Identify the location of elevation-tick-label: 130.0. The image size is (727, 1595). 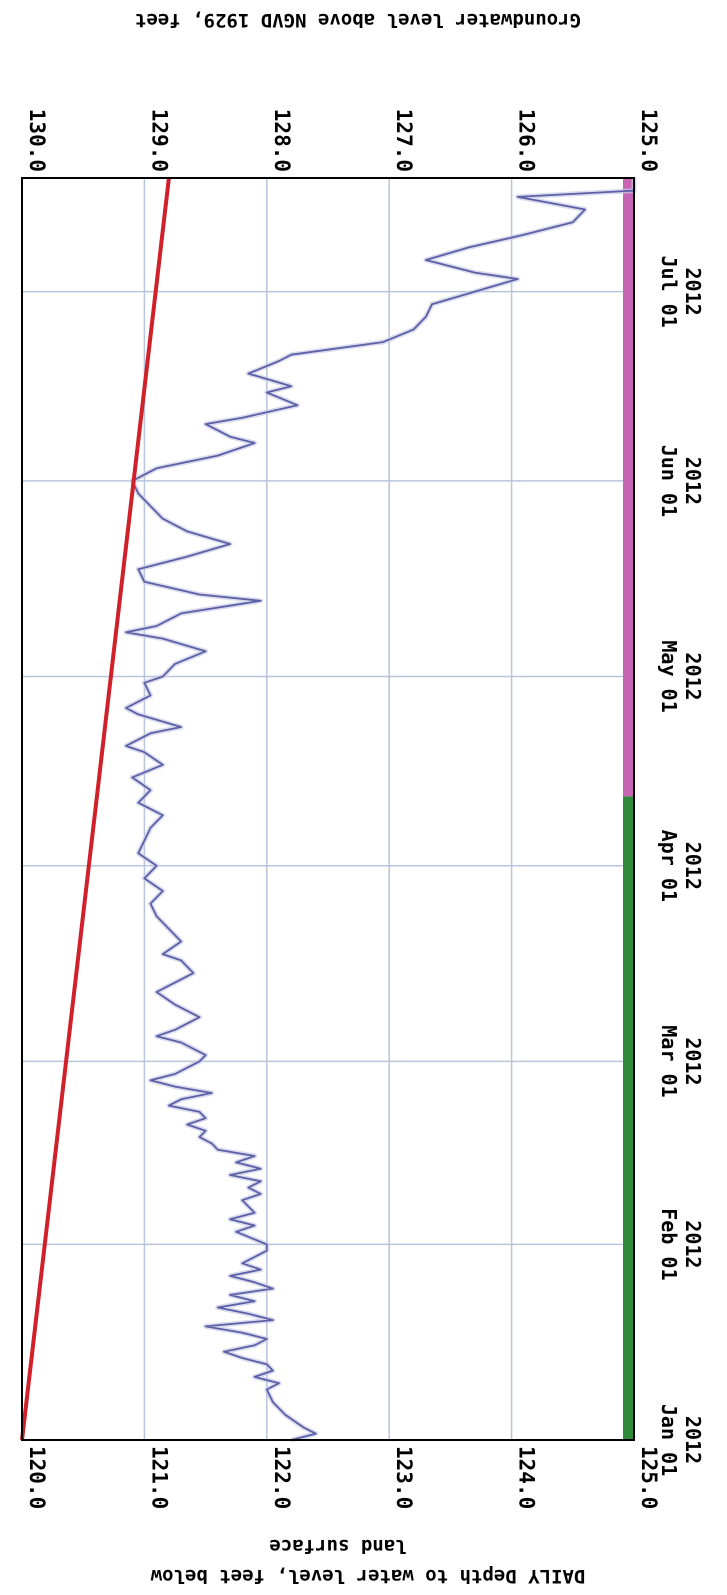
(37, 140).